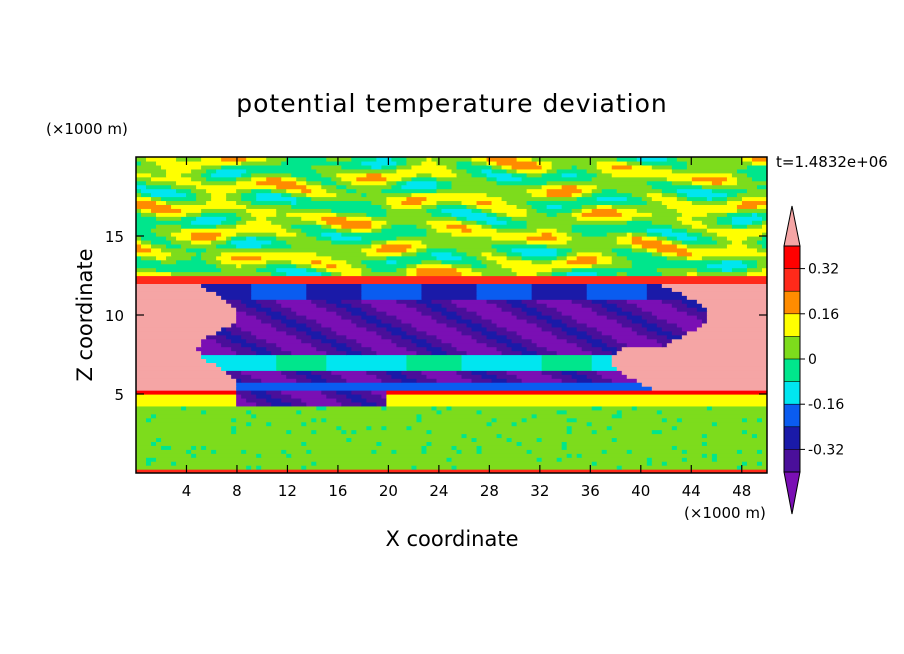  I want to click on colorbar: 0.320.160-0.16-0.32, so click(813, 360).